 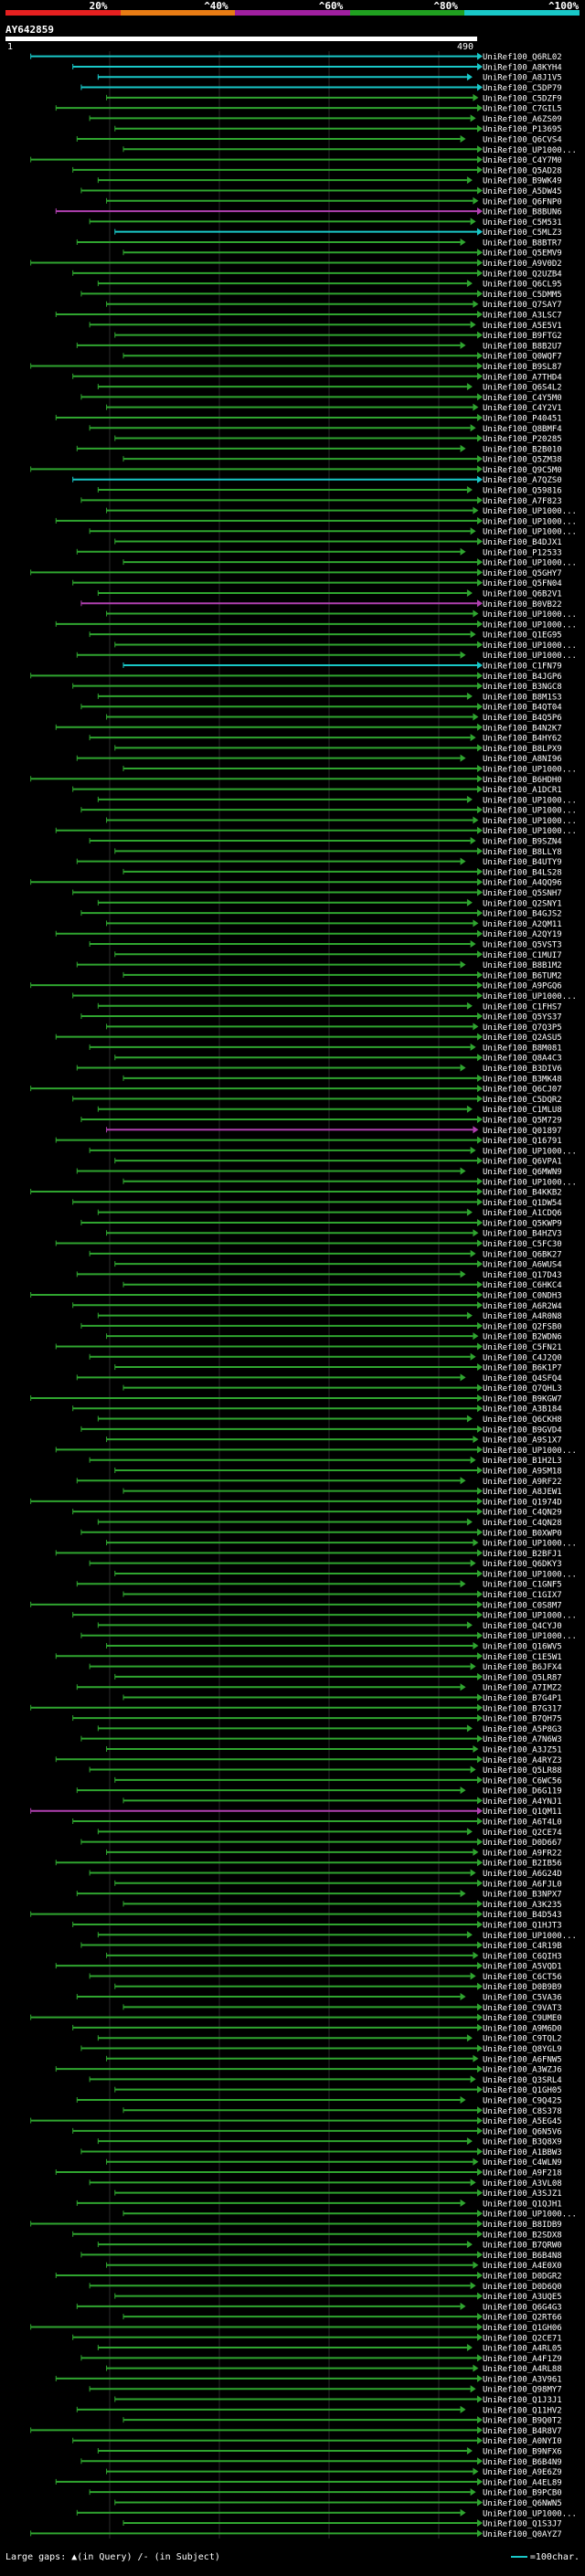 What do you see at coordinates (522, 2235) in the screenshot?
I see `hit-label: UniRef100_B2SDX8` at bounding box center [522, 2235].